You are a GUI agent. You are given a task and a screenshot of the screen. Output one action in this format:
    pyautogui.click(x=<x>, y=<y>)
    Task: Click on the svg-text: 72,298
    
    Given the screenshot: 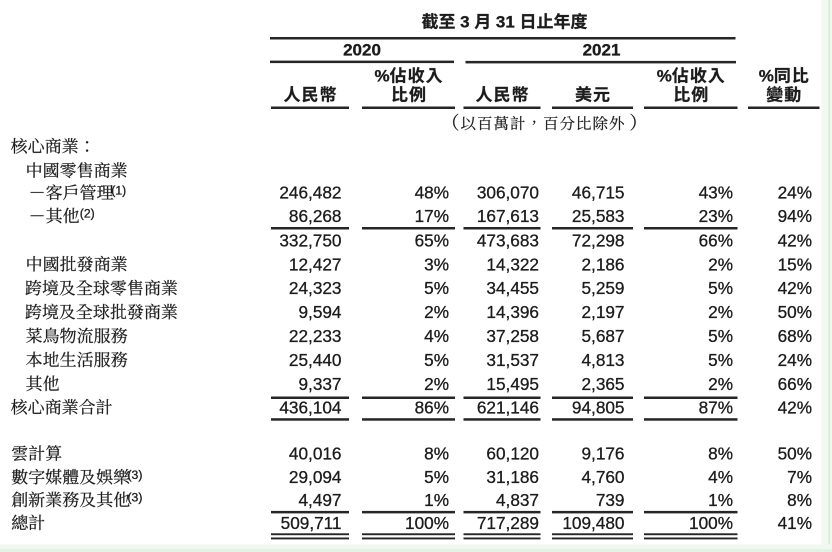 What is the action you would take?
    pyautogui.click(x=598, y=241)
    